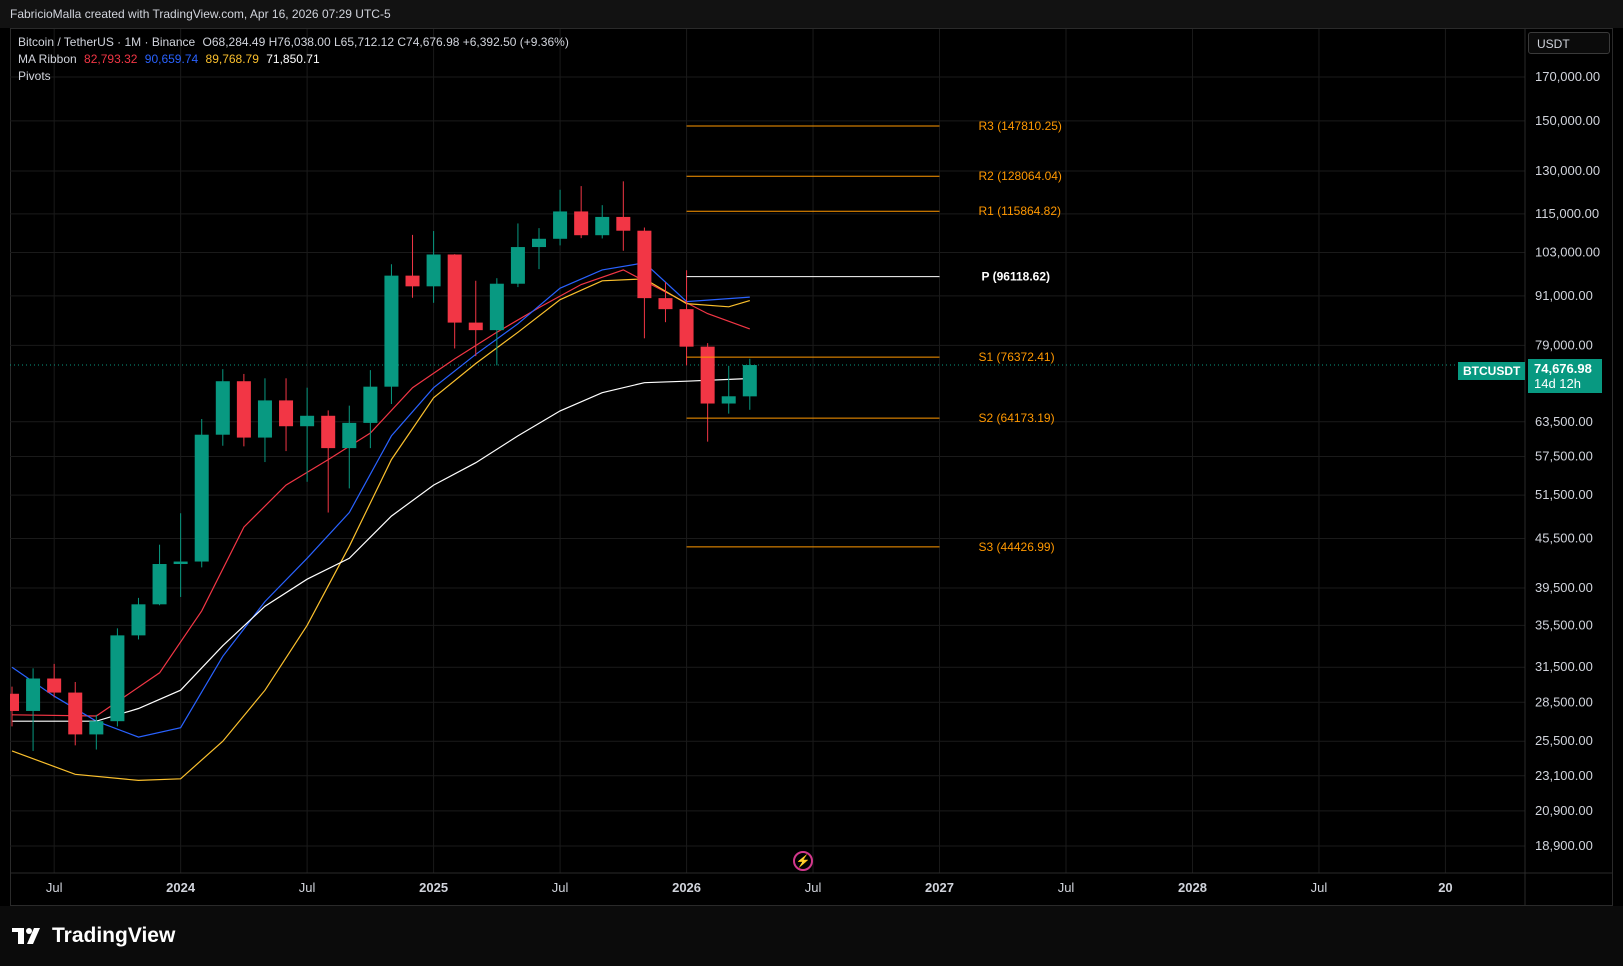 The image size is (1623, 966). I want to click on ma-value-4: 71,850.71, so click(293, 59).